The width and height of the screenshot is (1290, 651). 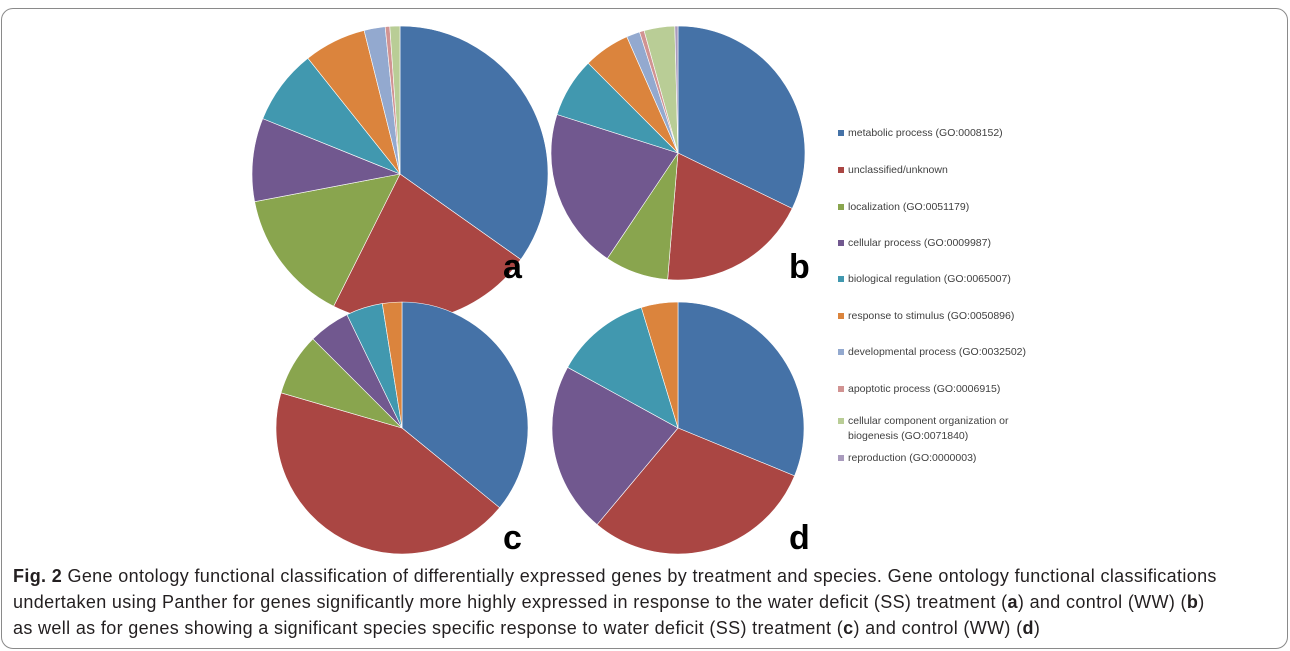 What do you see at coordinates (387, 473) in the screenshot?
I see `pie-c-slice-unclassified-unknown` at bounding box center [387, 473].